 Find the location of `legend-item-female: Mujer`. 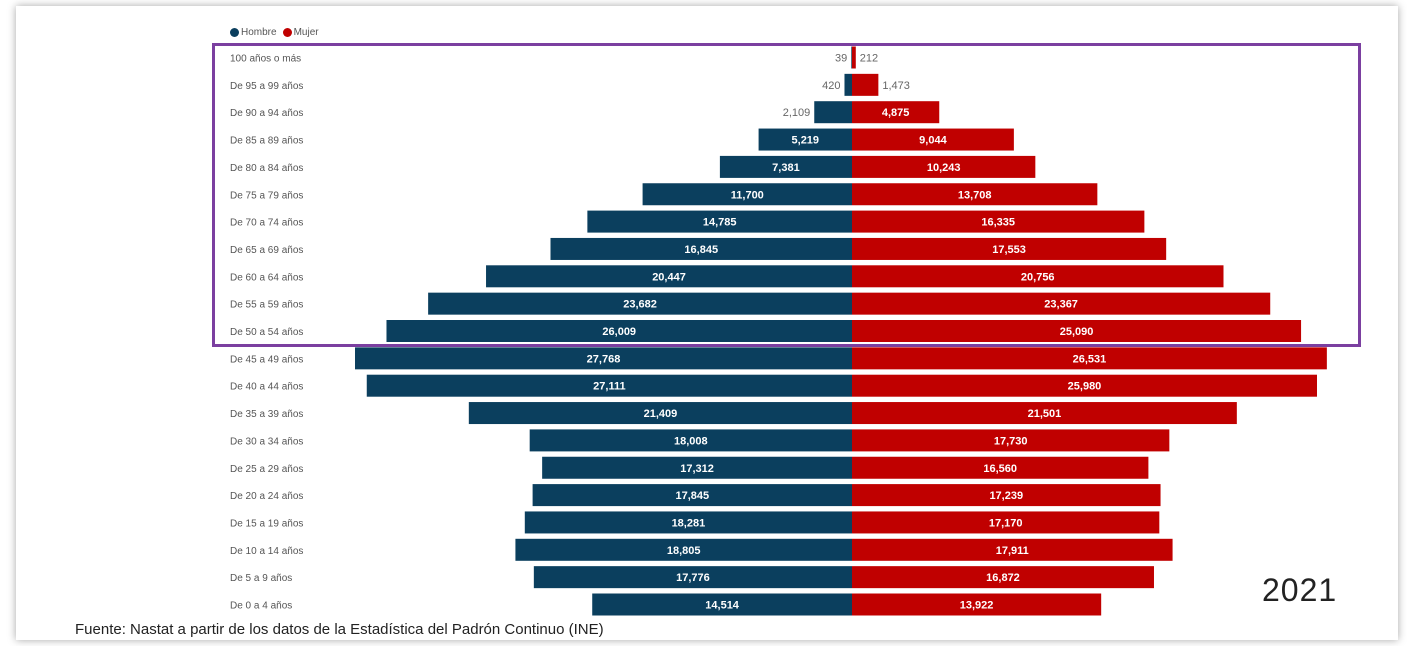

legend-item-female: Mujer is located at coordinates (300, 32).